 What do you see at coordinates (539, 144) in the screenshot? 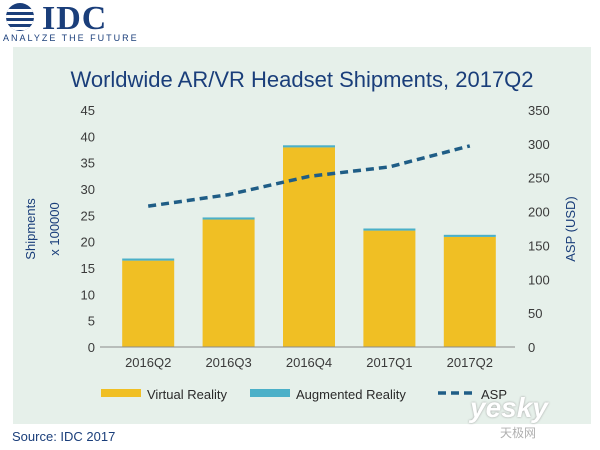
I see `y2-tick-label: 300` at bounding box center [539, 144].